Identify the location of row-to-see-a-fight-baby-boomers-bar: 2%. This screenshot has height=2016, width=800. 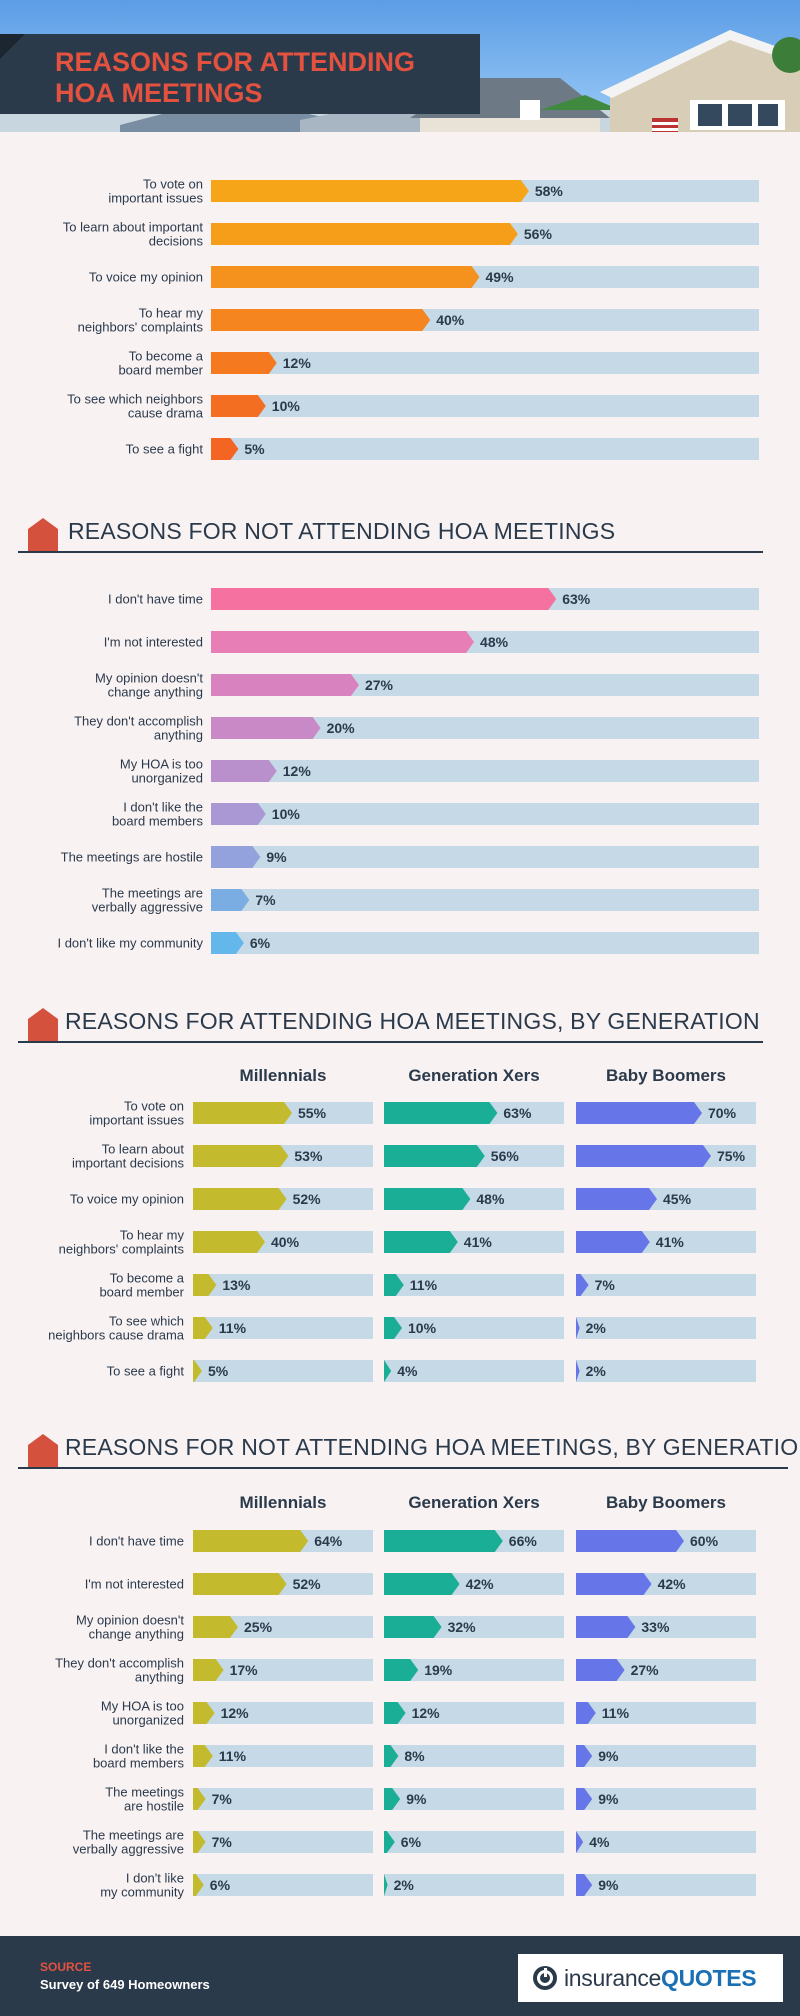
(666, 1371).